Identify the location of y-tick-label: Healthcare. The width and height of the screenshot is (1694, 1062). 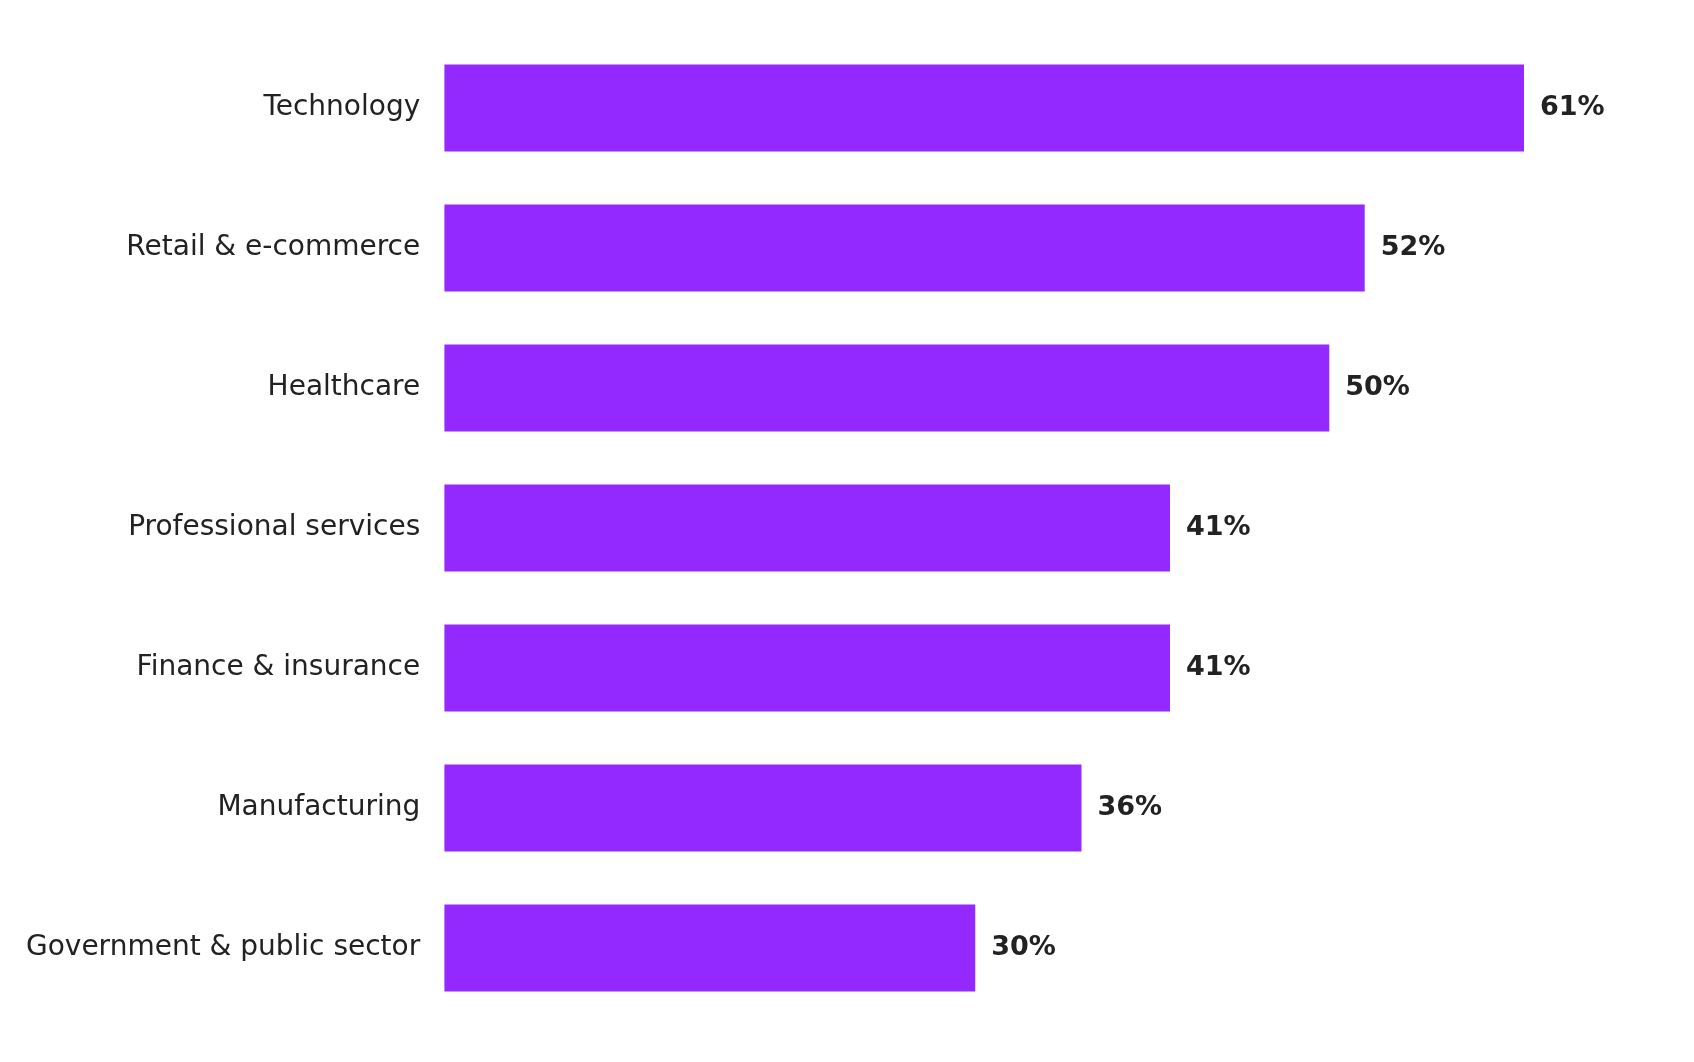
(344, 386).